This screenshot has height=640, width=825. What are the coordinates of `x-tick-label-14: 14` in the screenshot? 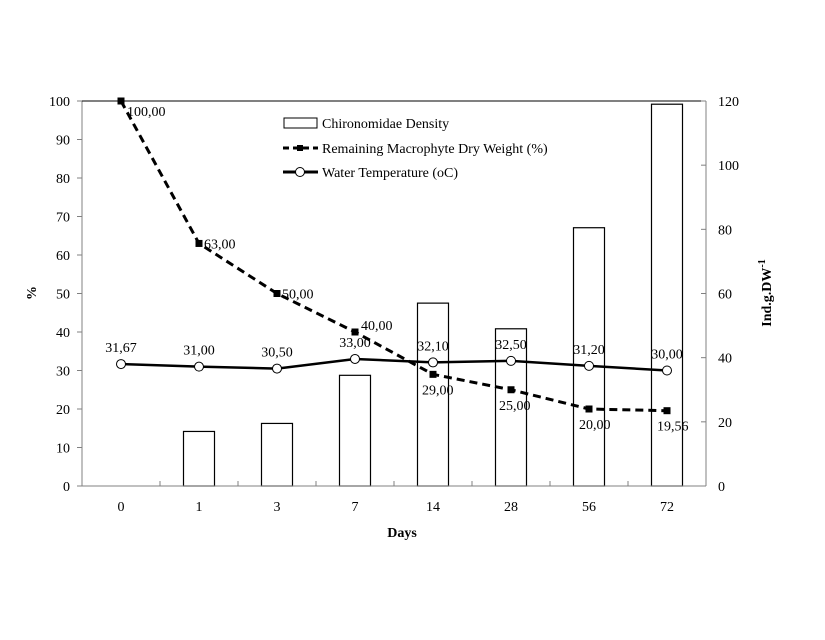 It's located at (433, 507).